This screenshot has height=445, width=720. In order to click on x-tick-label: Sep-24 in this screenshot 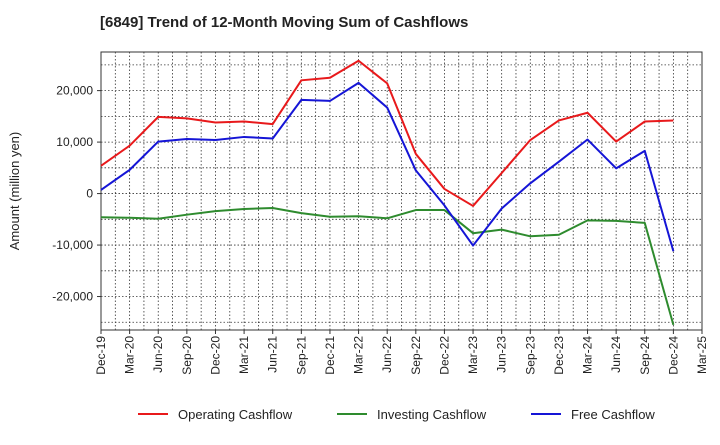, I will do `click(645, 355)`.